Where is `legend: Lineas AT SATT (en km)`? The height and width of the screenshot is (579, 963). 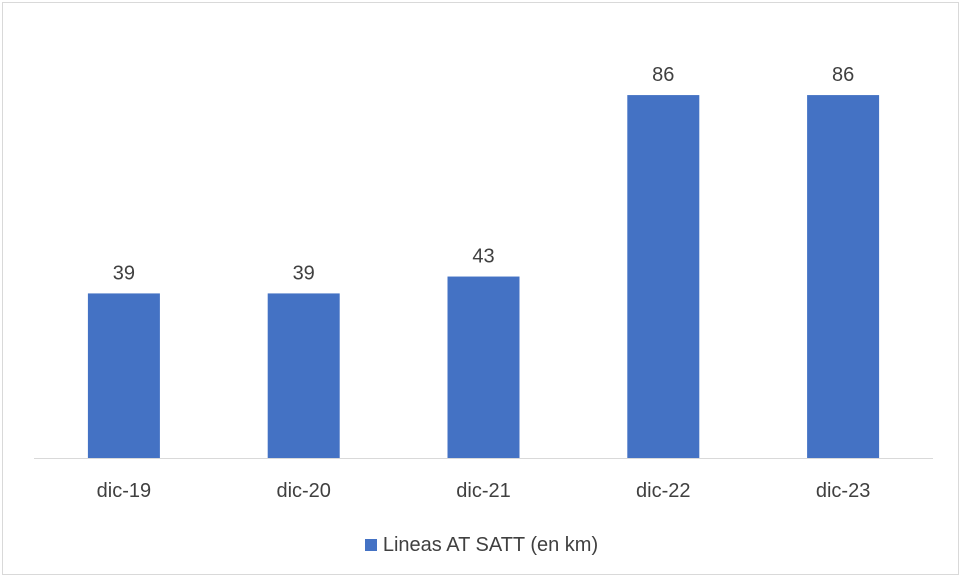
legend: Lineas AT SATT (en km) is located at coordinates (481, 545).